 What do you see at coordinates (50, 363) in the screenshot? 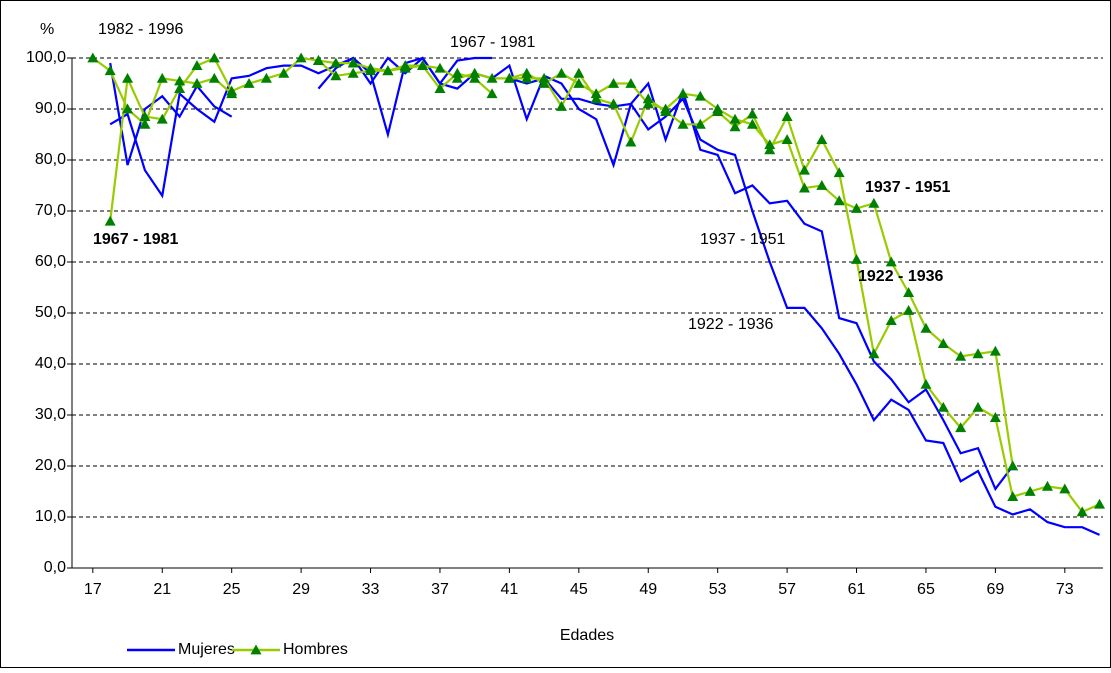
I see `y-tick-label: 40,0` at bounding box center [50, 363].